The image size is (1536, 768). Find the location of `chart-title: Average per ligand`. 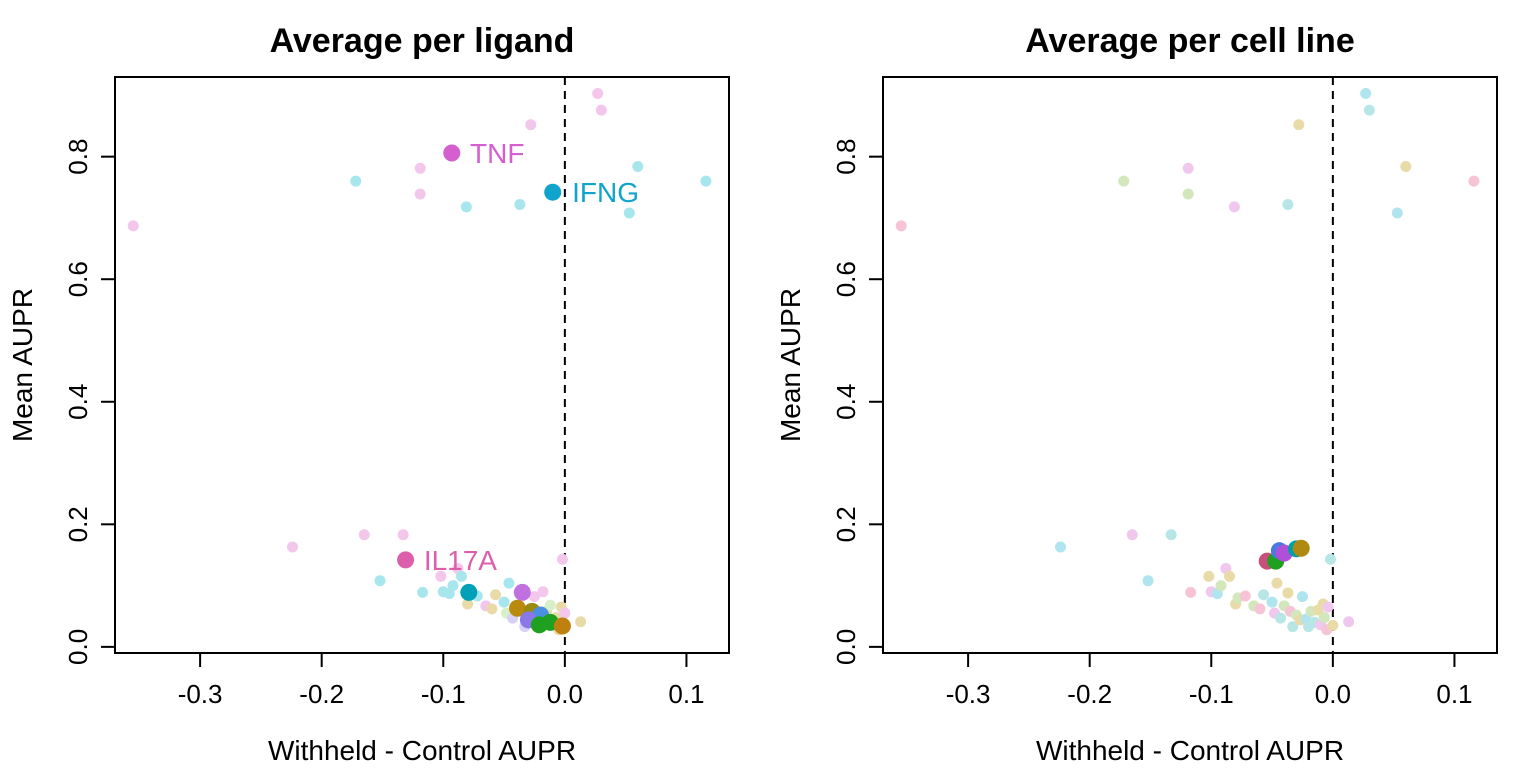

chart-title: Average per ligand is located at coordinates (422, 41).